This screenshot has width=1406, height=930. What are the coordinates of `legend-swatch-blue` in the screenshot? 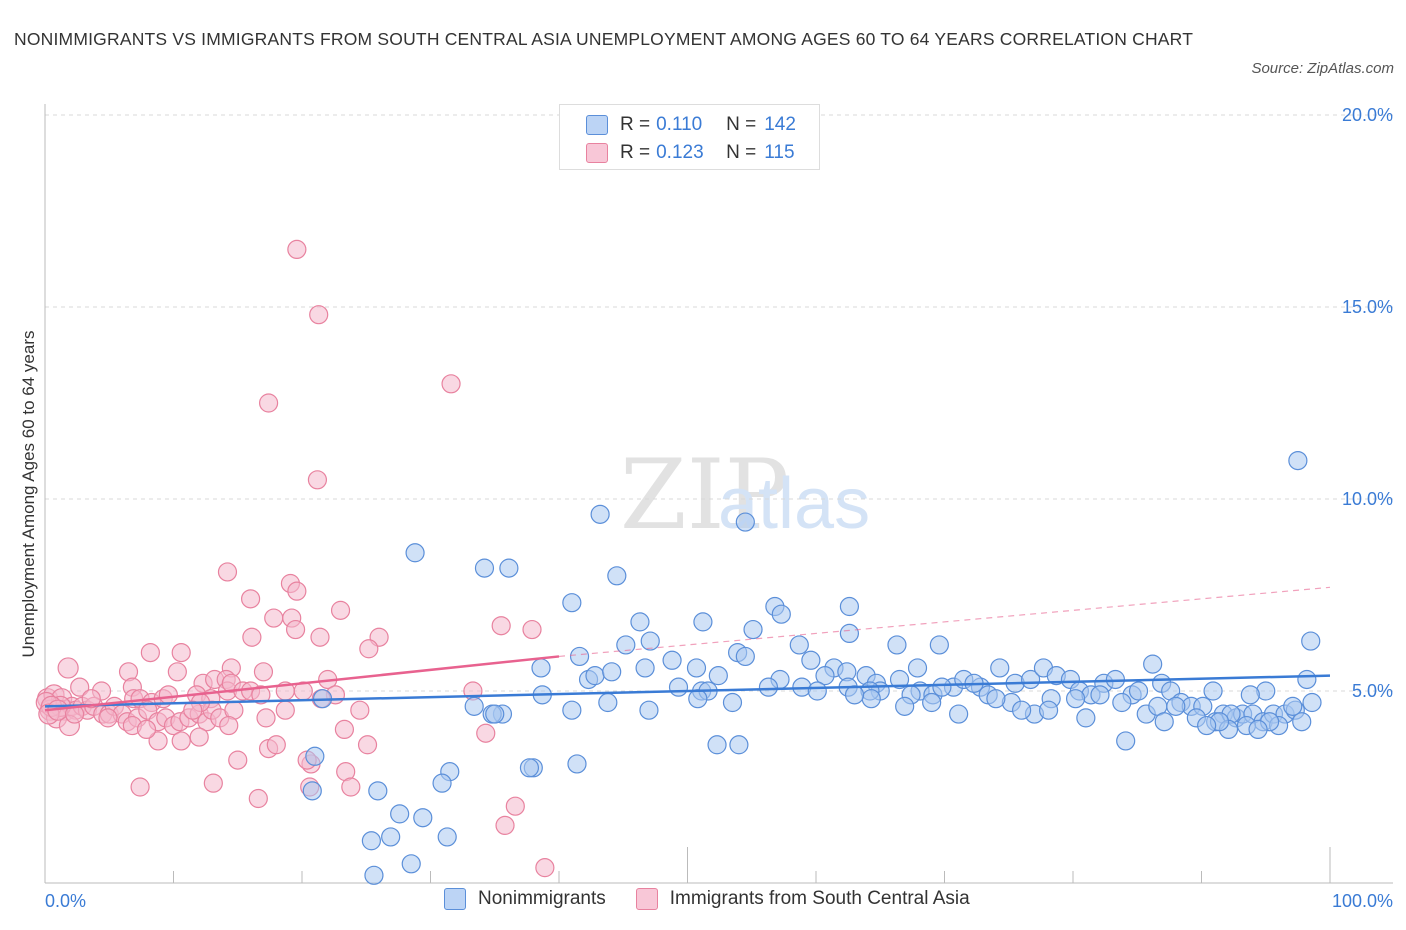 It's located at (597, 125).